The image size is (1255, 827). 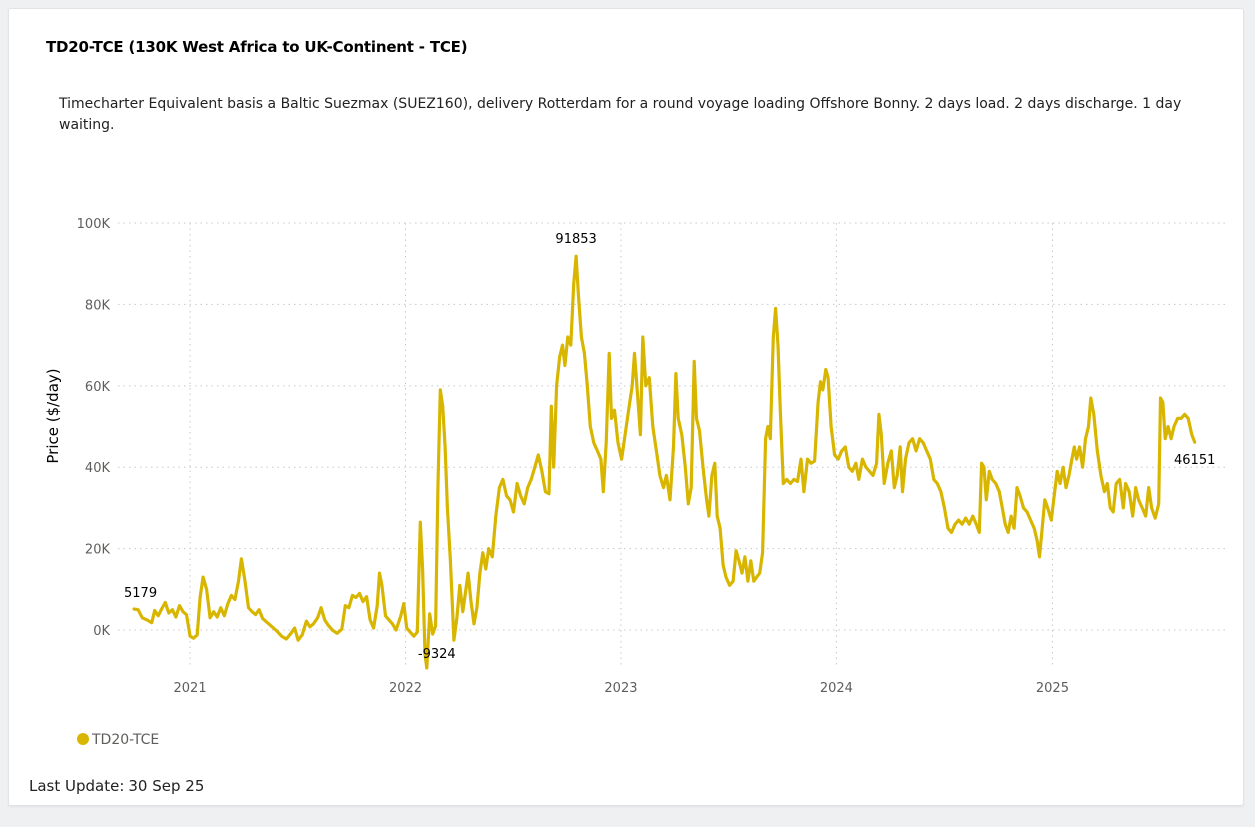 What do you see at coordinates (166, 786) in the screenshot?
I see `last-update-value: 30 Sep 25` at bounding box center [166, 786].